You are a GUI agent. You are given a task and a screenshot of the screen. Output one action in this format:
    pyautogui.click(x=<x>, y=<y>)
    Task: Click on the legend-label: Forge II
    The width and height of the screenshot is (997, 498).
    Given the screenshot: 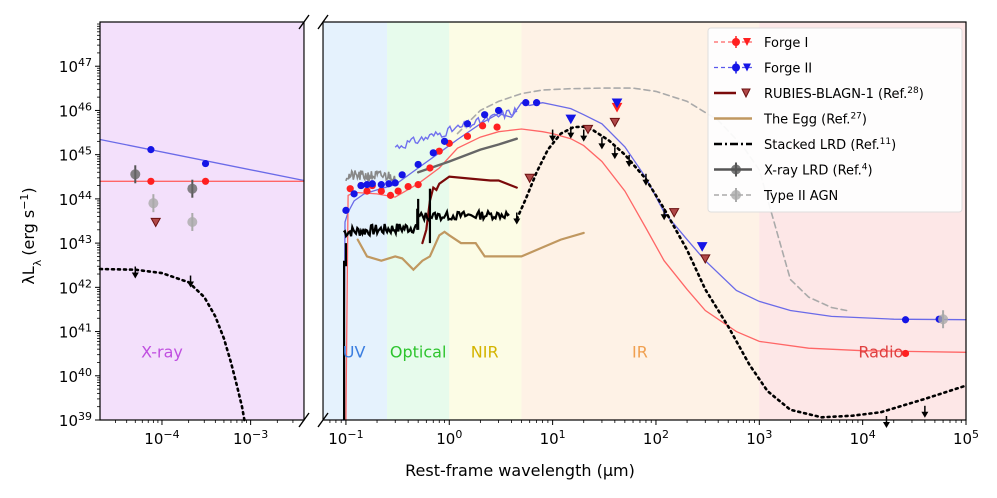 What is the action you would take?
    pyautogui.click(x=788, y=69)
    